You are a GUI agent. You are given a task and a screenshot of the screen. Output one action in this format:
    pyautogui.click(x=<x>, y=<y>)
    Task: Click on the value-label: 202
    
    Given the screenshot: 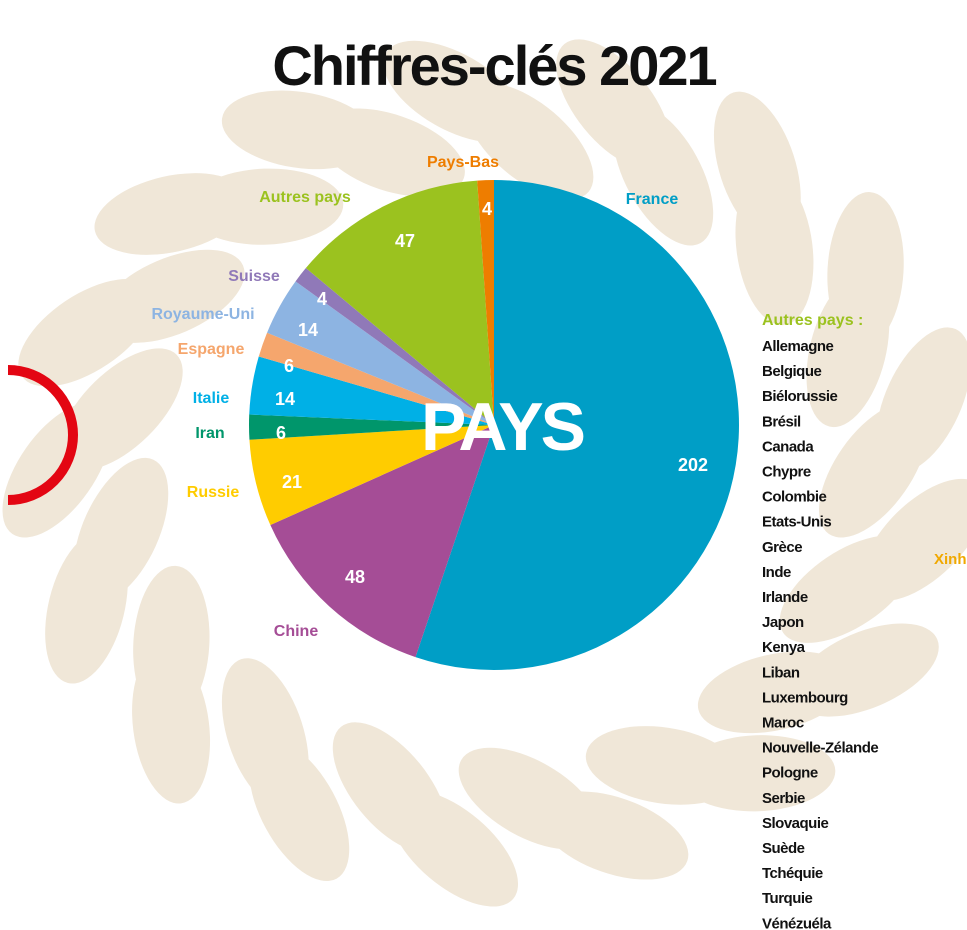 What is the action you would take?
    pyautogui.click(x=693, y=465)
    